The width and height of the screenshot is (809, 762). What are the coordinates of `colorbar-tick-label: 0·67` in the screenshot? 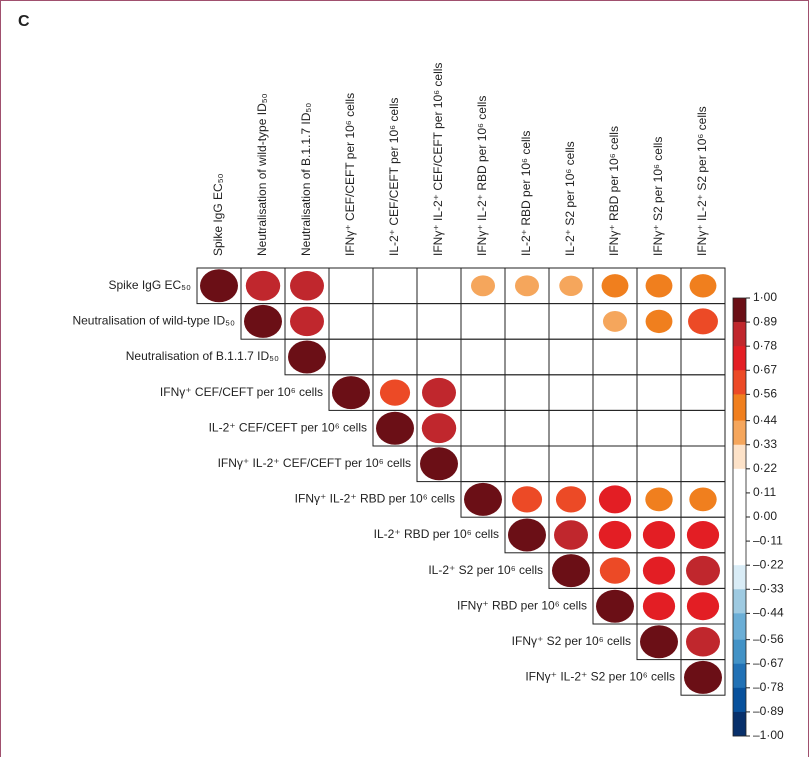 It's located at (765, 369).